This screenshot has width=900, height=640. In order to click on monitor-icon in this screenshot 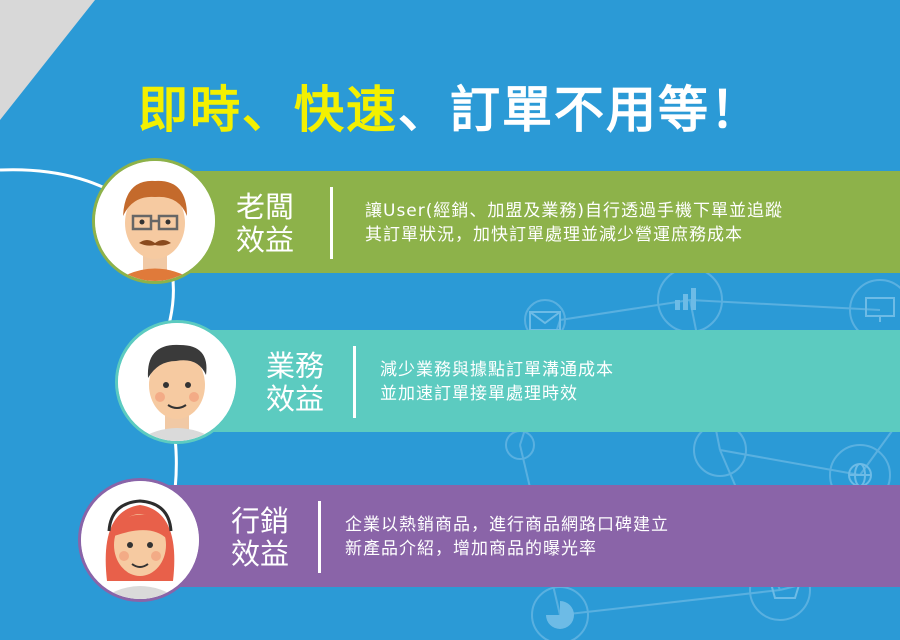, I will do `click(880, 309)`.